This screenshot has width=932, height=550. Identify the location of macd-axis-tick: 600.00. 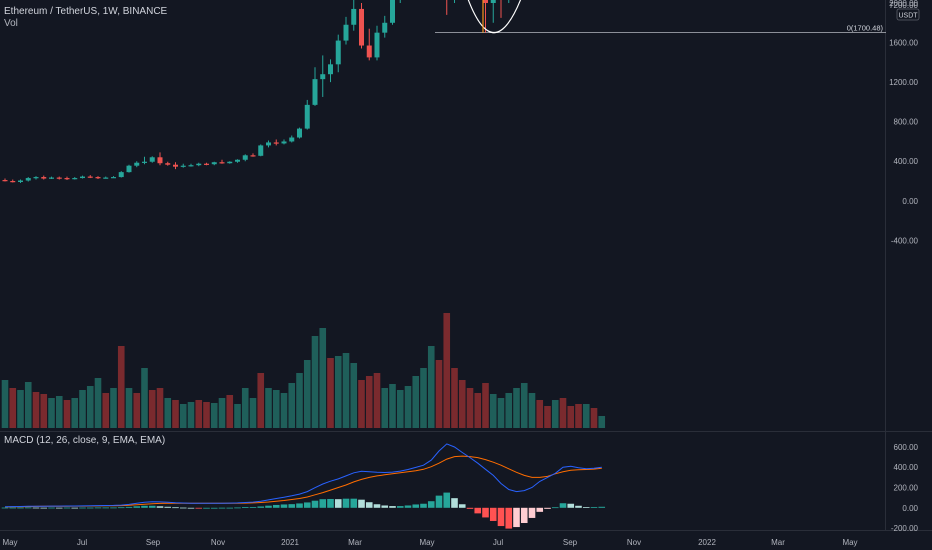
(906, 447).